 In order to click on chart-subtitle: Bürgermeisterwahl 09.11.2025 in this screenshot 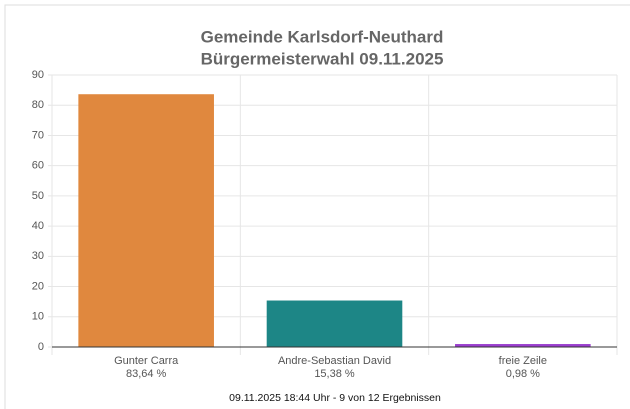, I will do `click(322, 58)`.